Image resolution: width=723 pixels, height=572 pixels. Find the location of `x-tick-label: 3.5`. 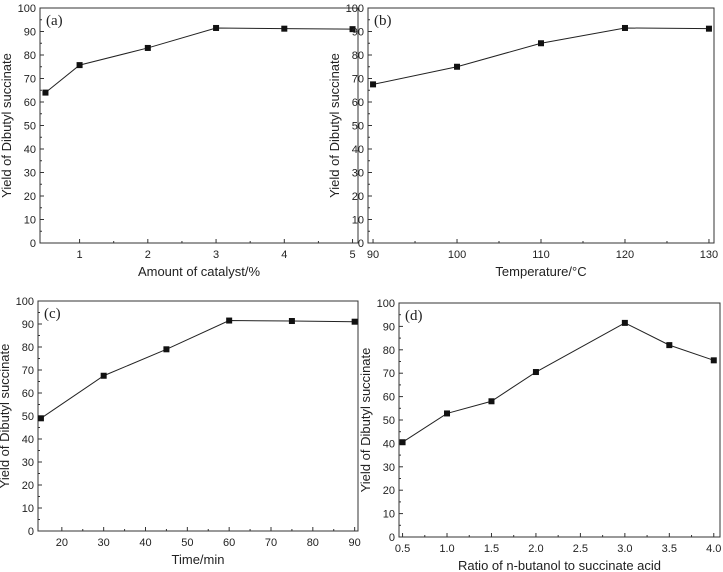

x-tick-label: 3.5 is located at coordinates (669, 549).